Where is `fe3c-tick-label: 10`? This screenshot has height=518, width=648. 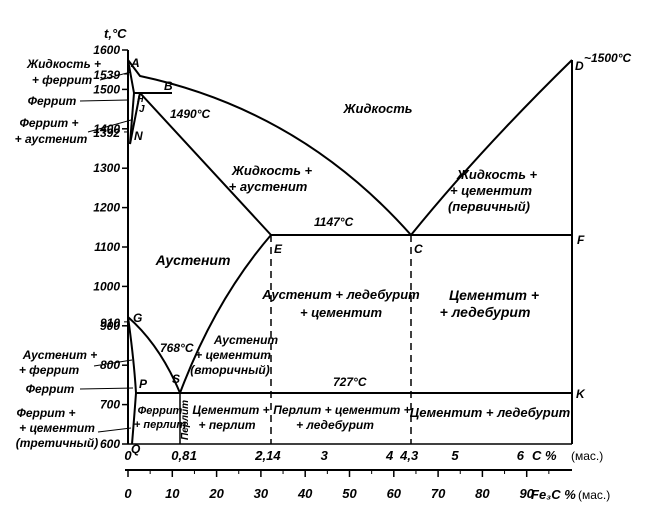 fe3c-tick-label: 10 is located at coordinates (172, 493).